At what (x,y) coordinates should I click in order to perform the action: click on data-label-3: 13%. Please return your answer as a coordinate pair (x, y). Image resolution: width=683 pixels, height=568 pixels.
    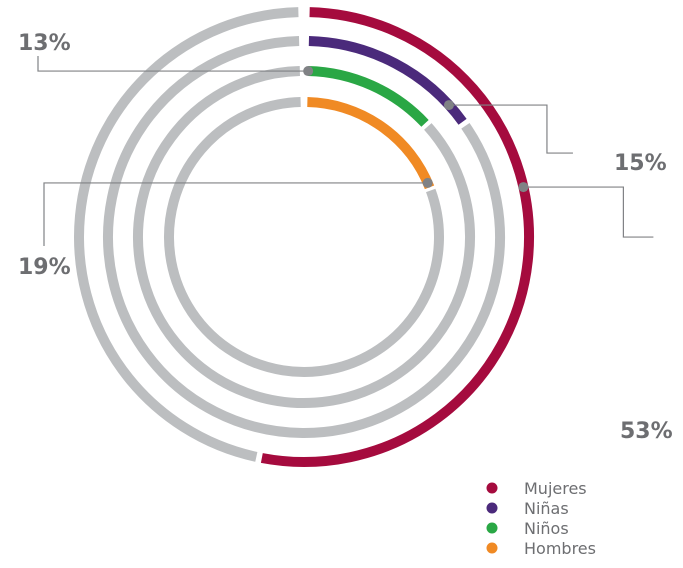
    Looking at the image, I should click on (44, 43).